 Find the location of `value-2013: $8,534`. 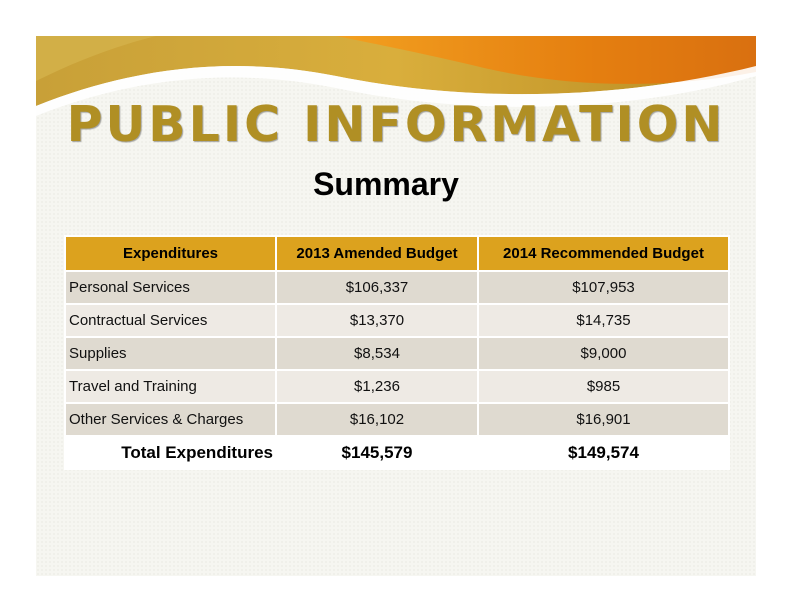

value-2013: $8,534 is located at coordinates (377, 353).